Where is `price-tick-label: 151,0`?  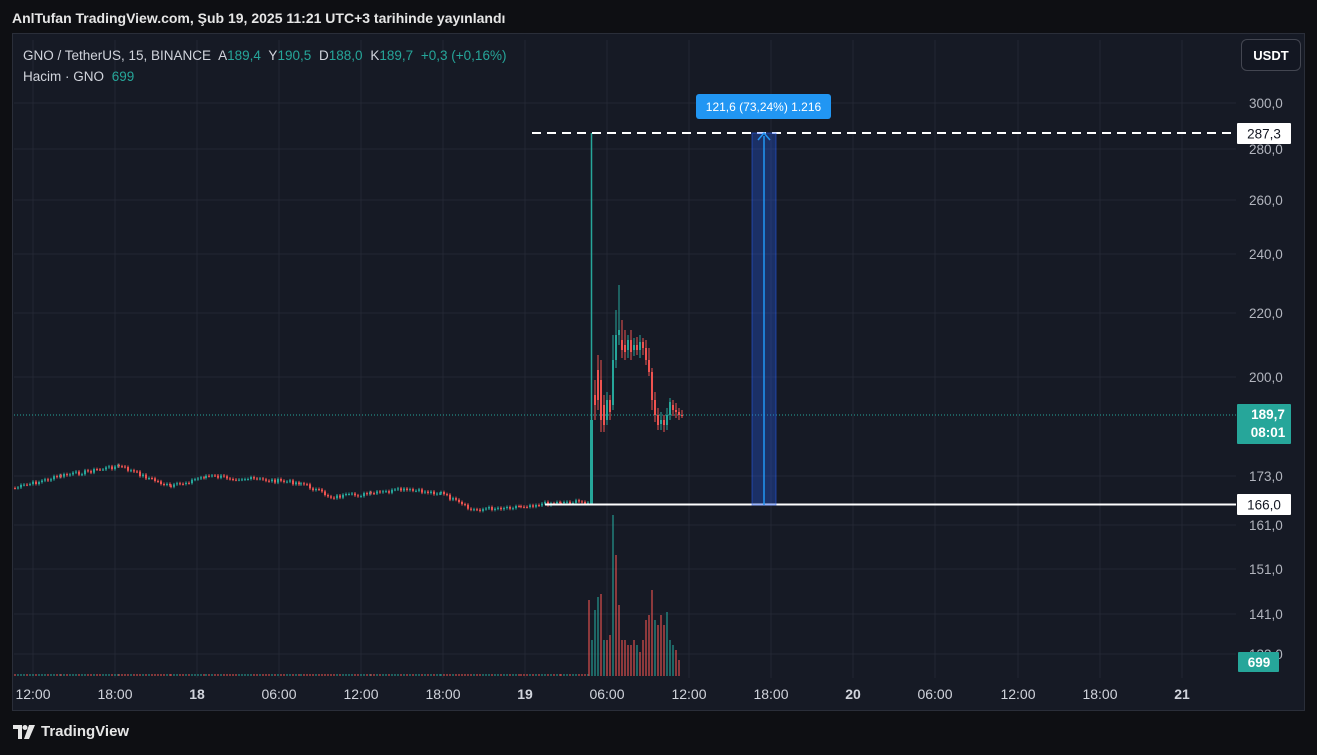
price-tick-label: 151,0 is located at coordinates (1266, 569).